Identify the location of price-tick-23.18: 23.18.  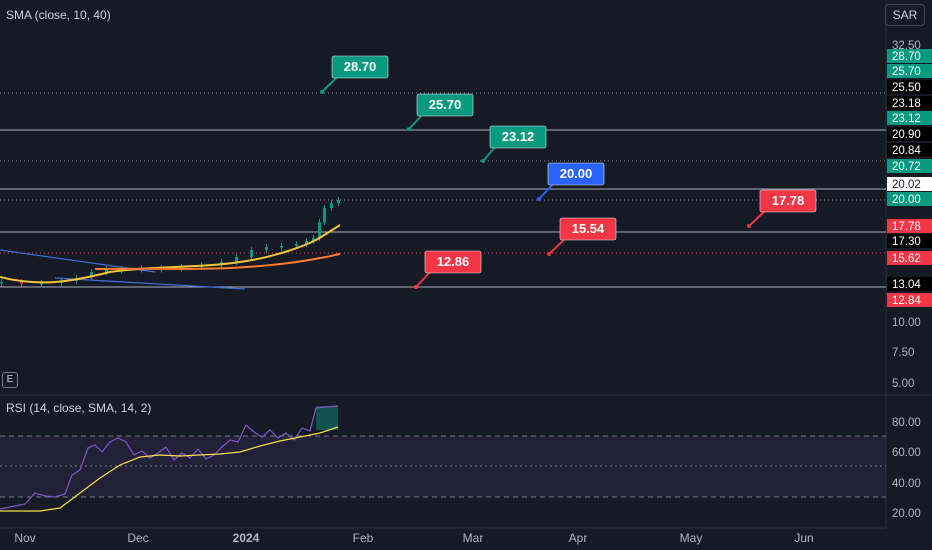
(906, 104).